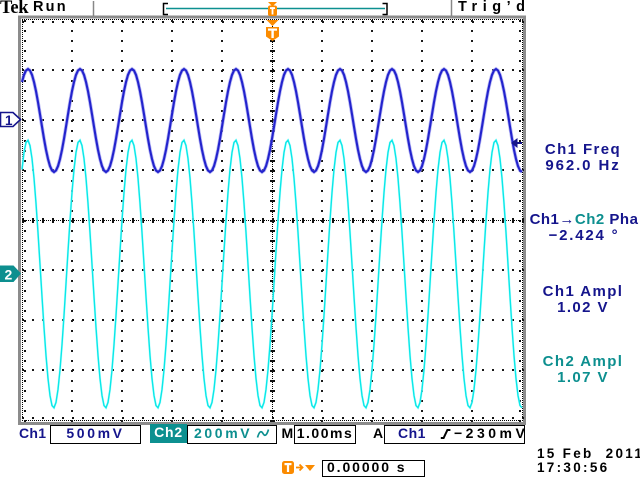 Image resolution: width=640 pixels, height=480 pixels. What do you see at coordinates (9, 120) in the screenshot?
I see `svg-text: 1` at bounding box center [9, 120].